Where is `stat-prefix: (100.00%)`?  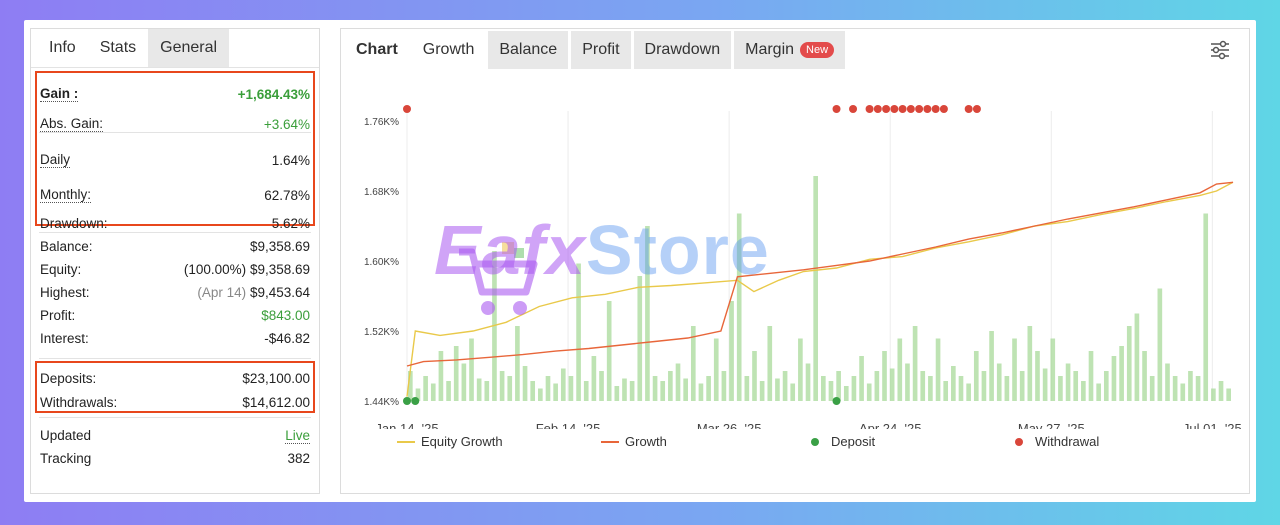
stat-prefix: (100.00%) is located at coordinates (216, 269).